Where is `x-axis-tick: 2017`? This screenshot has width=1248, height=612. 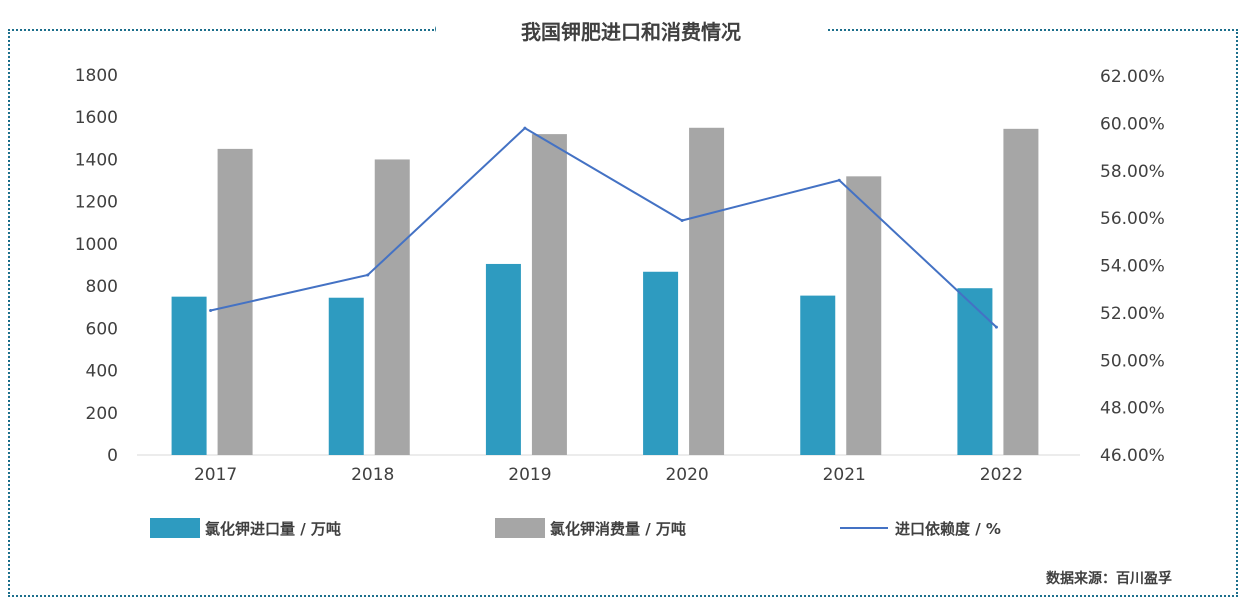
x-axis-tick: 2017 is located at coordinates (215, 475).